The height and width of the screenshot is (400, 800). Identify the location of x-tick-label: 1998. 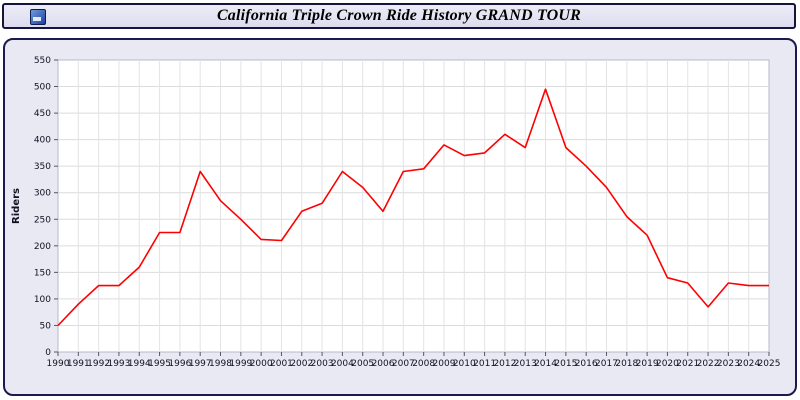
(220, 364).